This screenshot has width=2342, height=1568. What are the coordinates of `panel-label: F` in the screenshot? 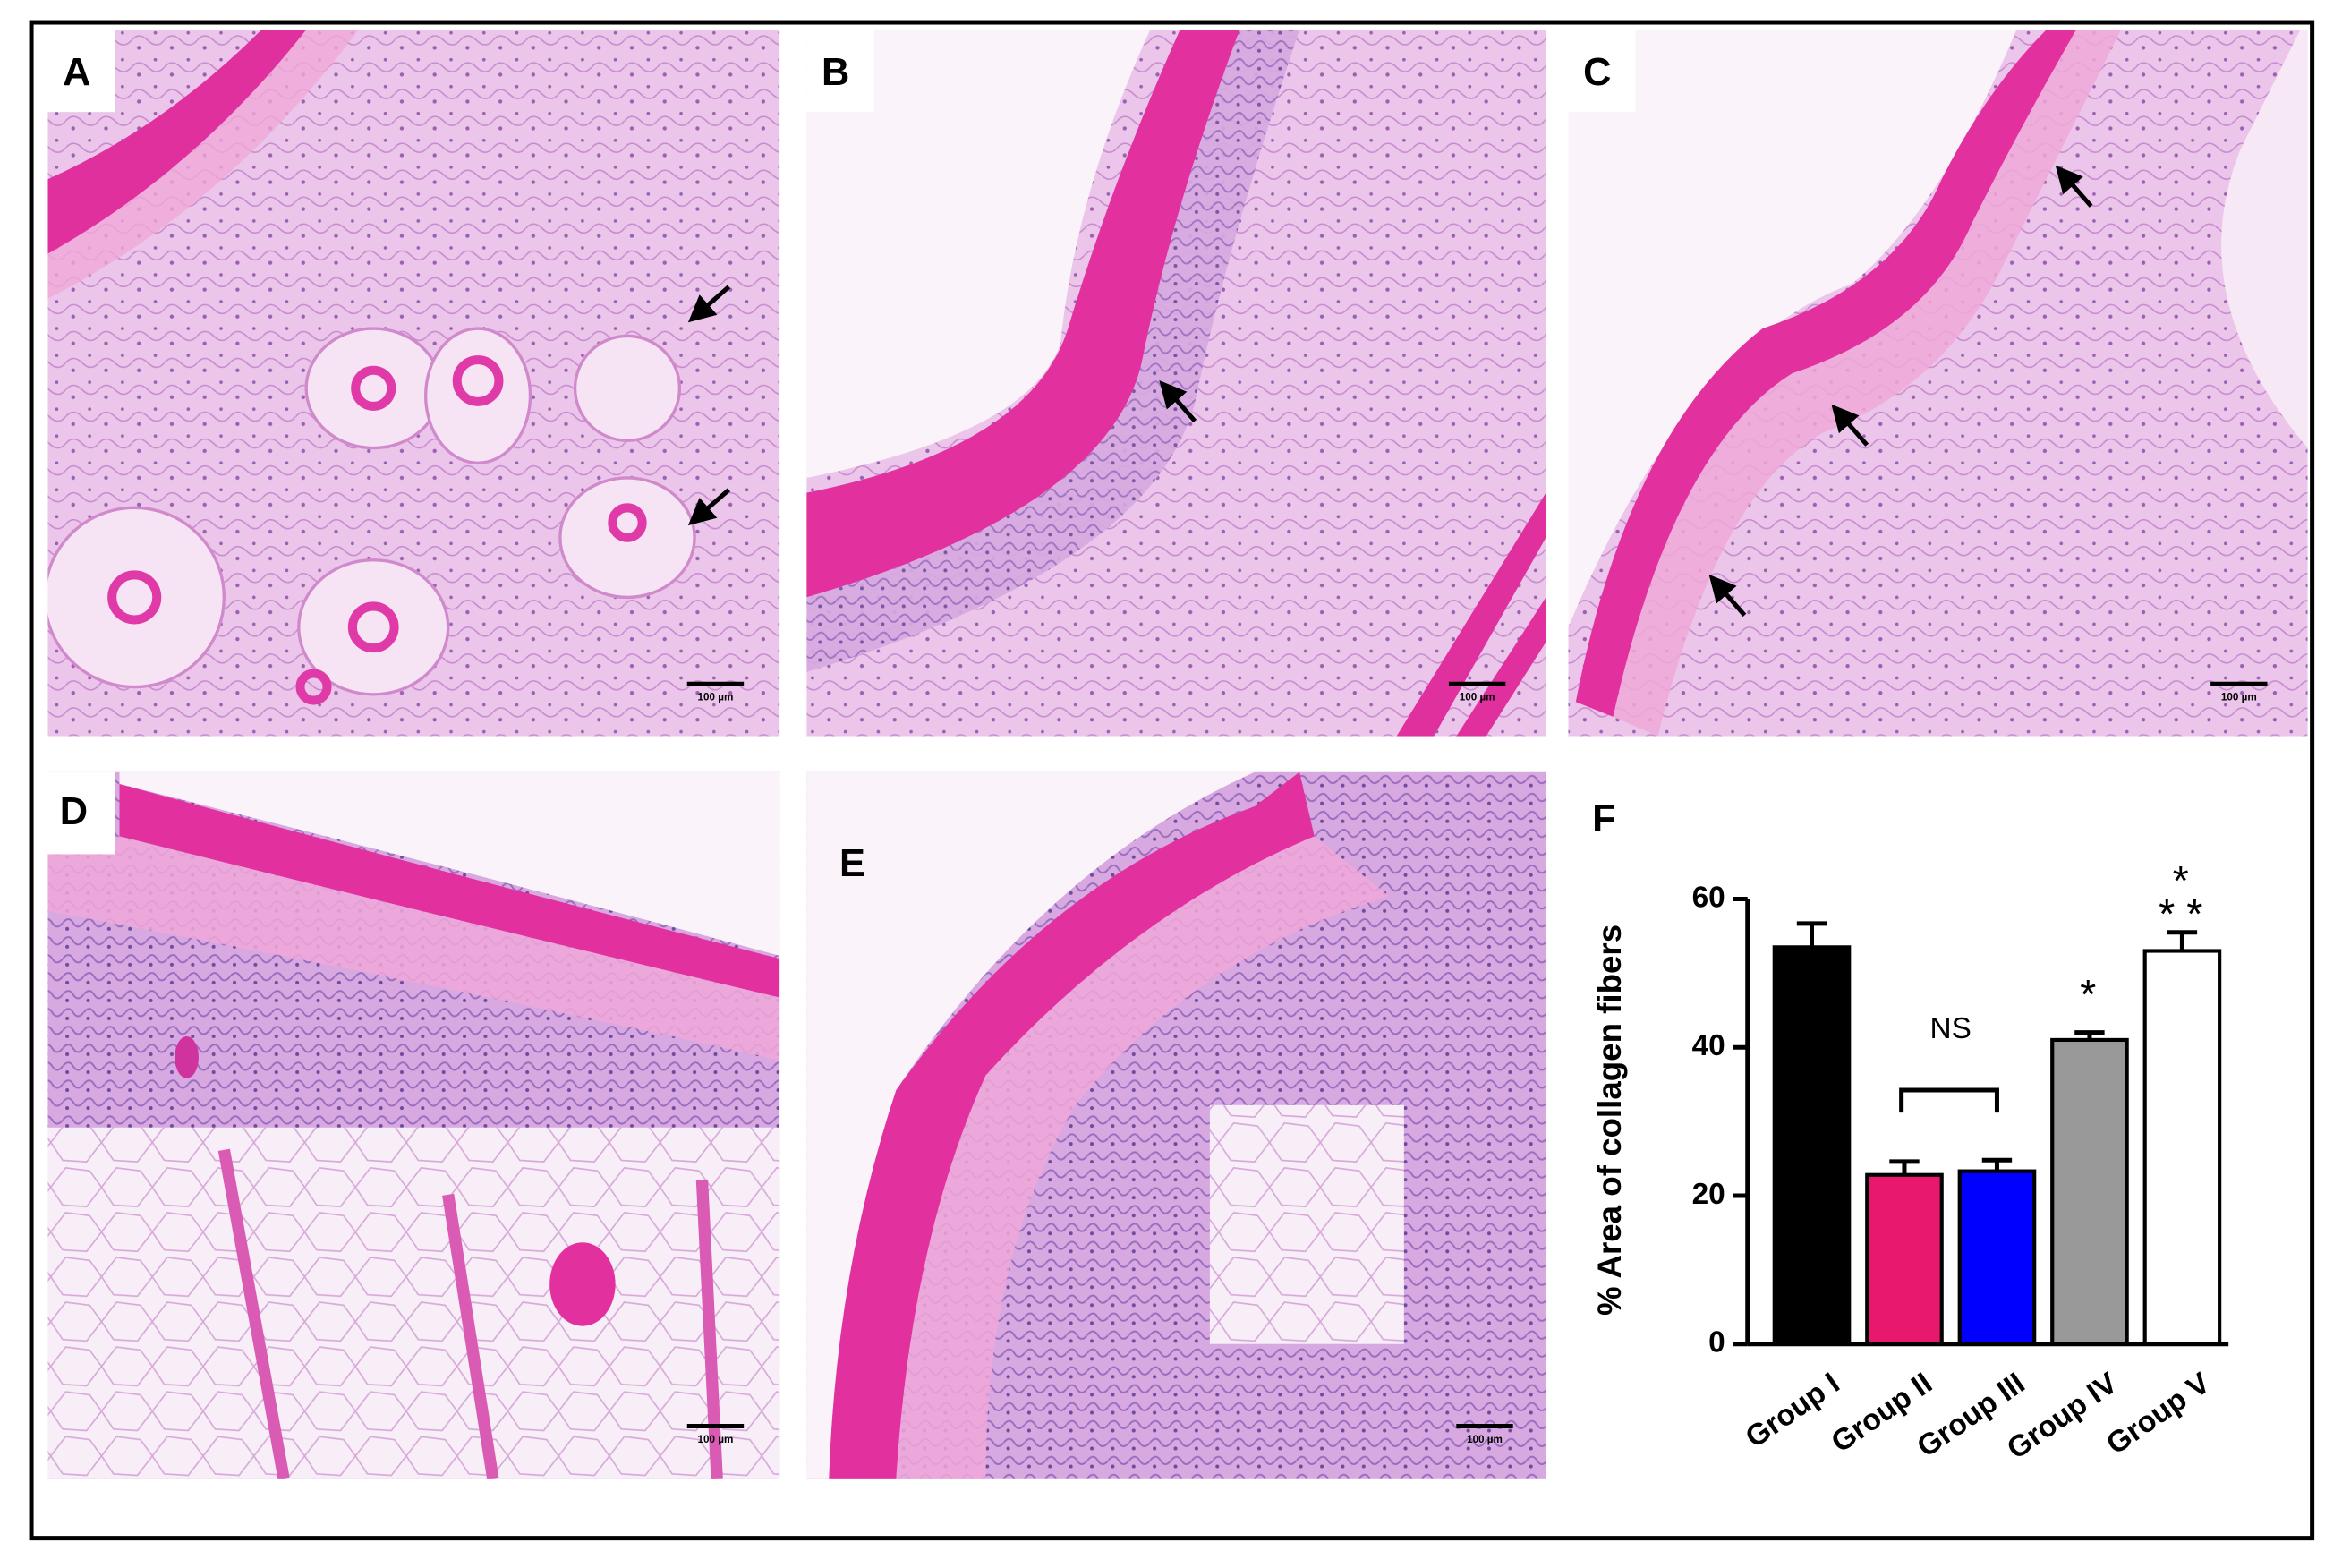 It's located at (1604, 818).